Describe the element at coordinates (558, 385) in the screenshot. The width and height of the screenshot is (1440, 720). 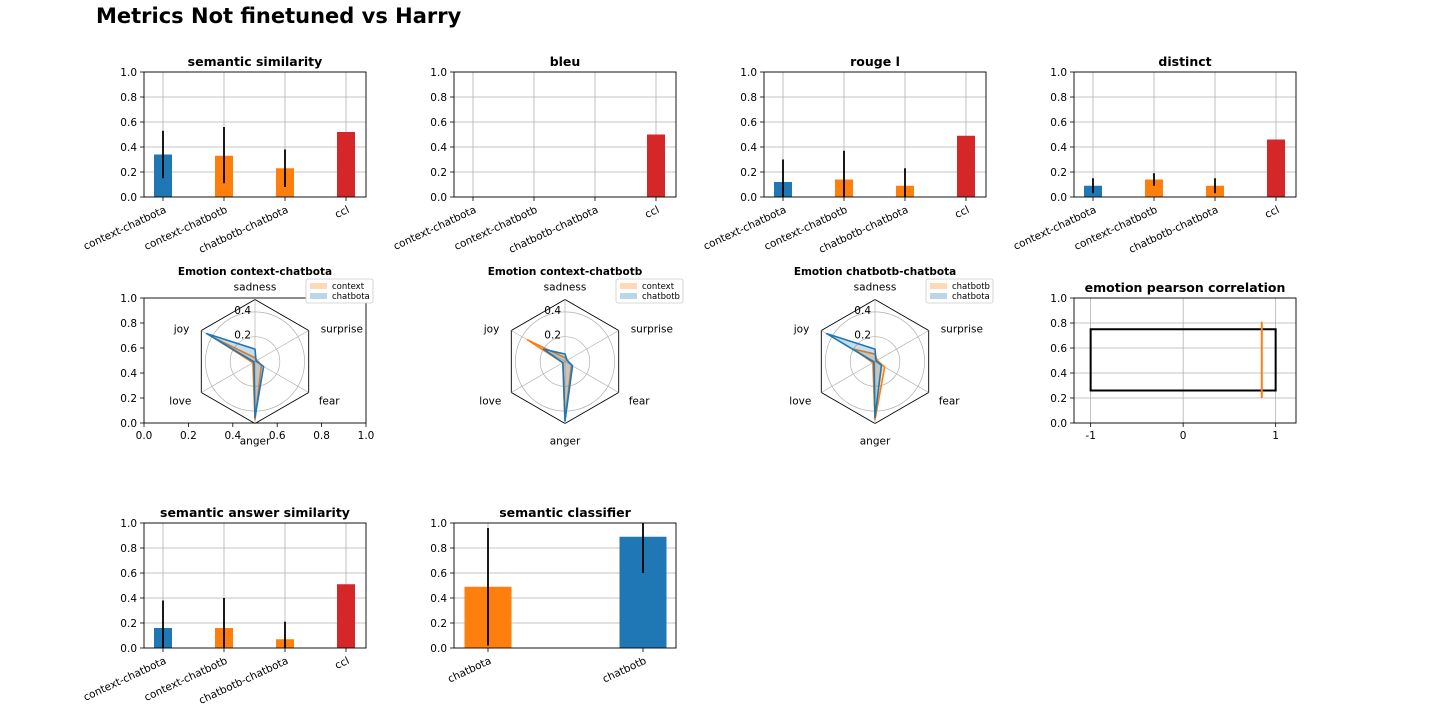
I see `radar-series-chatbotb` at that location.